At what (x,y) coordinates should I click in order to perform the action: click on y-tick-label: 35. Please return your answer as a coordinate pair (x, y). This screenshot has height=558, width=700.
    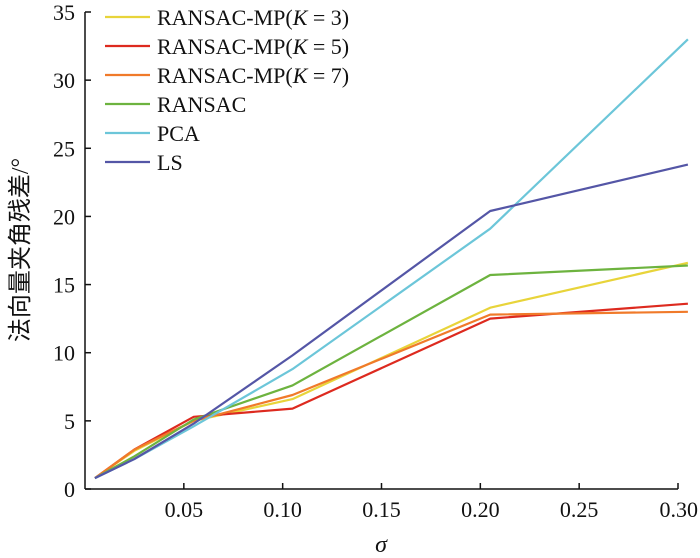
    Looking at the image, I should click on (64, 12).